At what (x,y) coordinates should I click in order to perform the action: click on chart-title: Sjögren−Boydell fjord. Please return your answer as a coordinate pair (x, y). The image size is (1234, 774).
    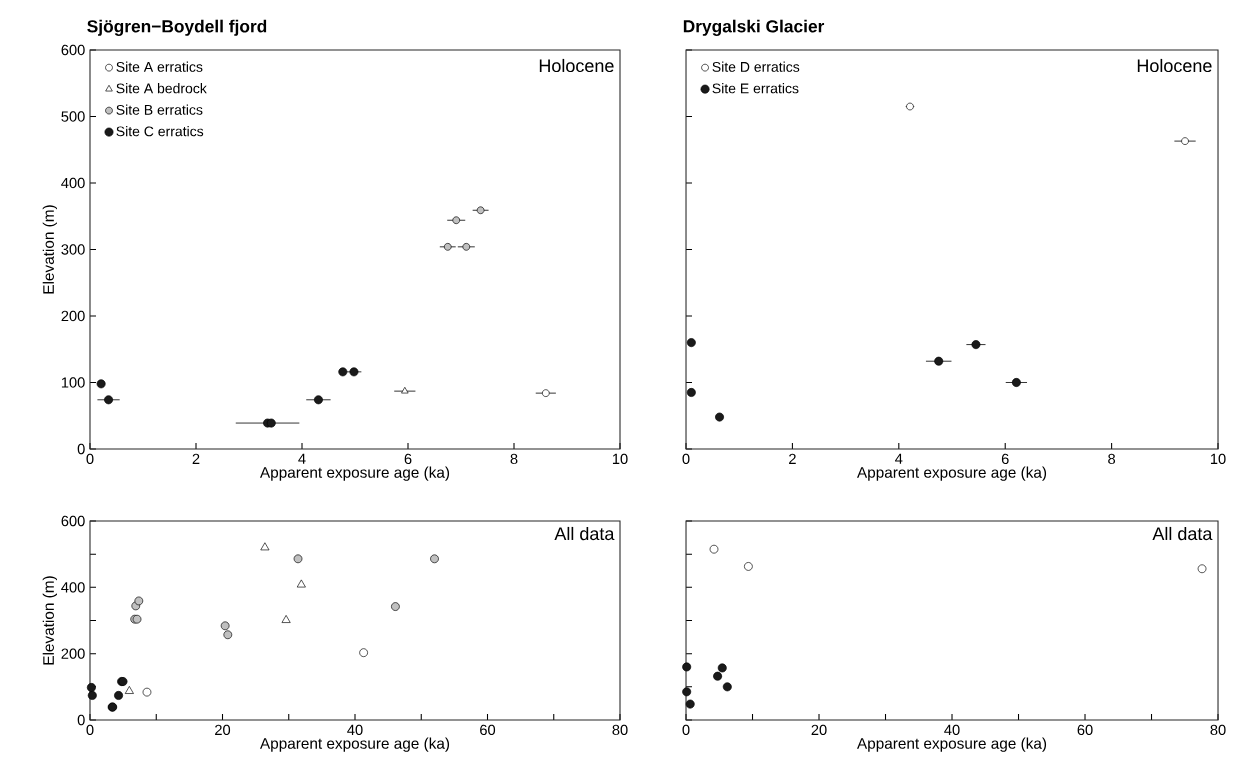
    Looking at the image, I should click on (177, 27).